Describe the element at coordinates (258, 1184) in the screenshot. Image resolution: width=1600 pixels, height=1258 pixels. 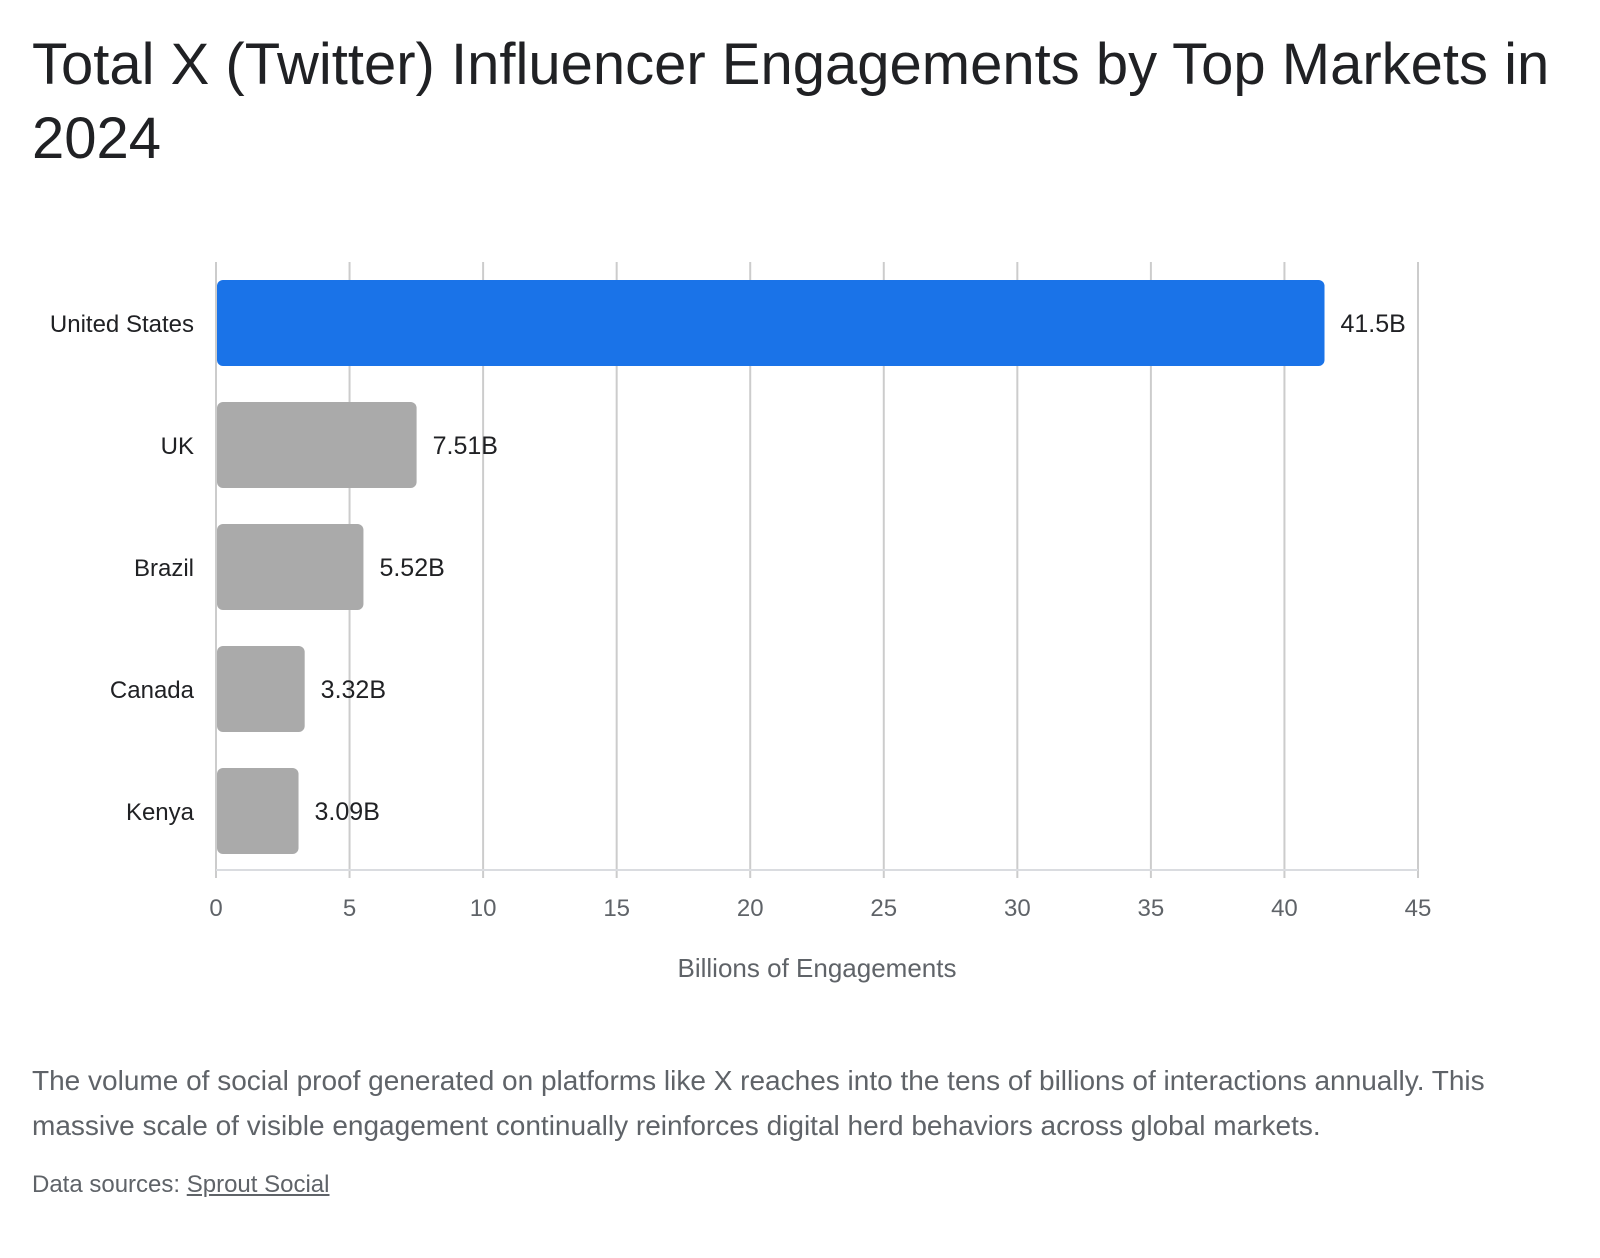
I see `sprout-social-link: Sprout Social` at that location.